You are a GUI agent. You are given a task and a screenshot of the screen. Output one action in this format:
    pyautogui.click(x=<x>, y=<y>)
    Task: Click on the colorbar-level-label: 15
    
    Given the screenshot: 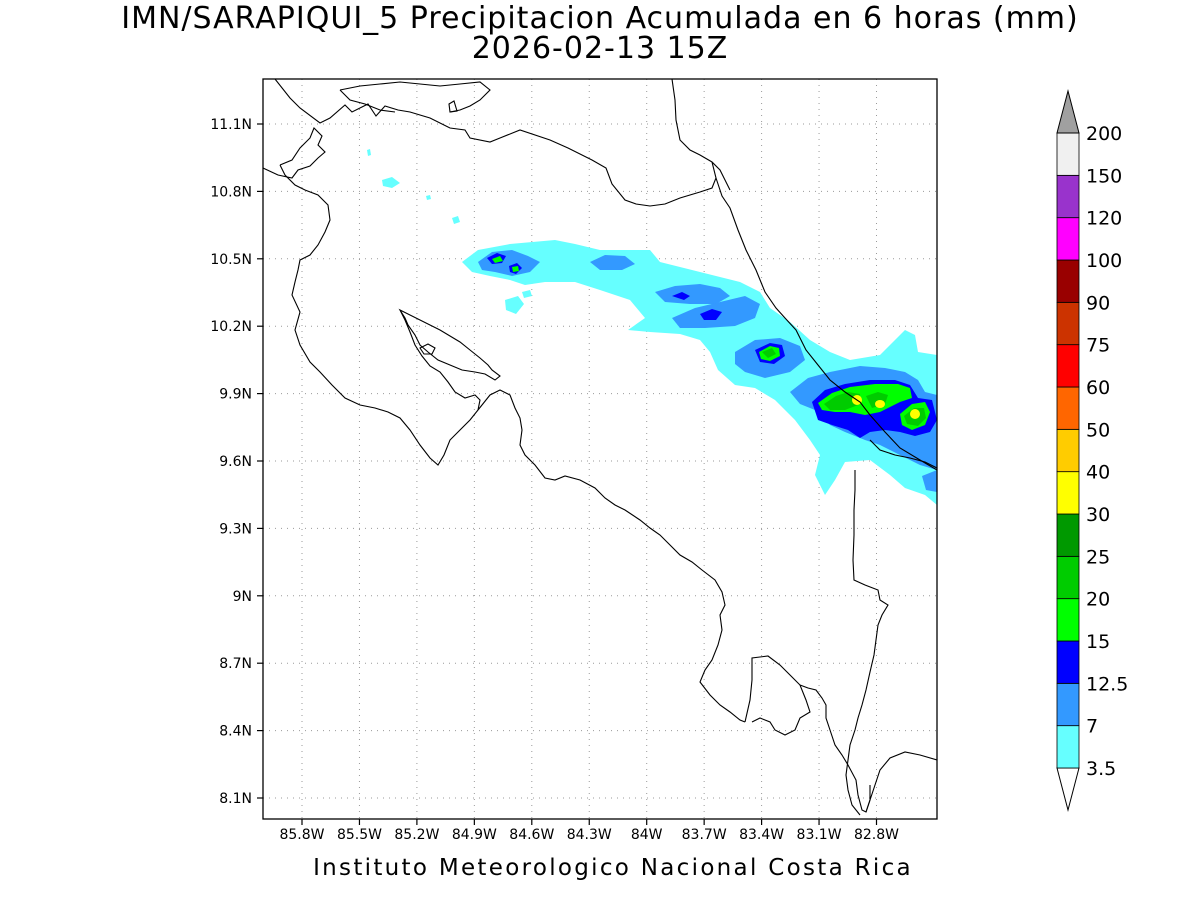 What is the action you would take?
    pyautogui.click(x=1098, y=642)
    